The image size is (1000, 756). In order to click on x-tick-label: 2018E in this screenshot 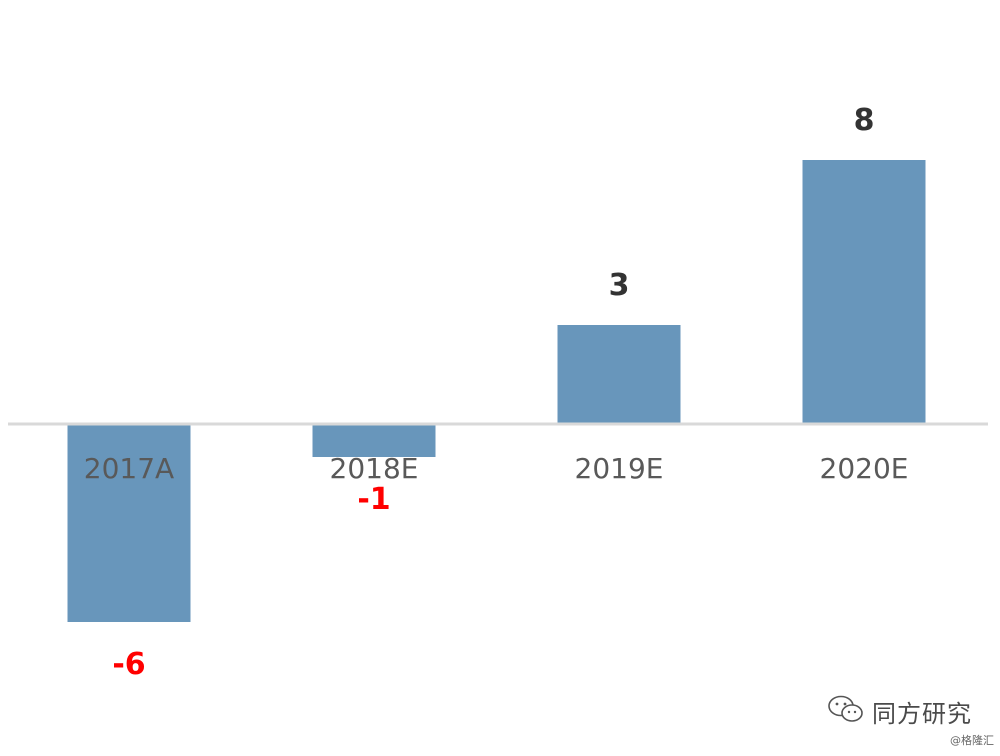, I will do `click(374, 468)`.